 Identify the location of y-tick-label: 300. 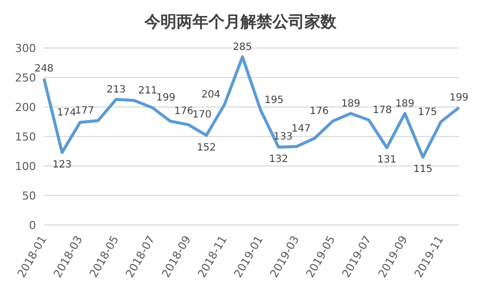
(25, 48).